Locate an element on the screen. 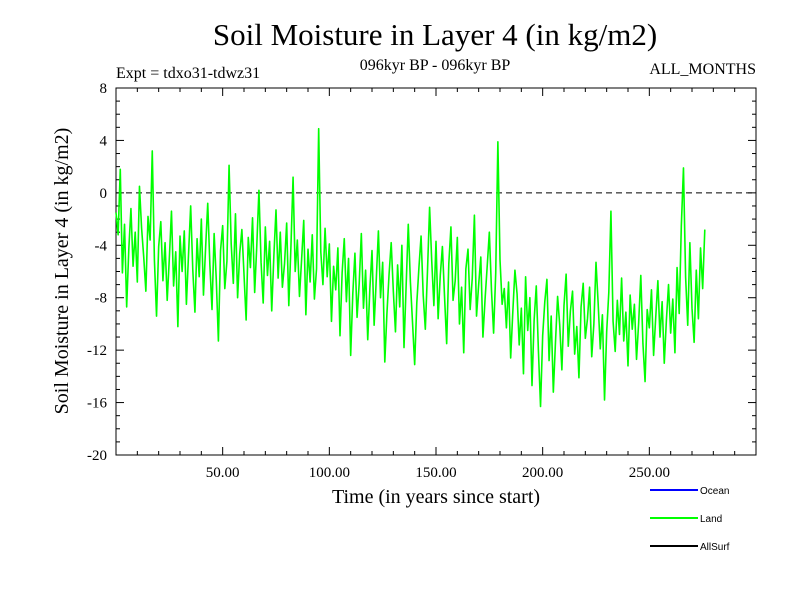 The width and height of the screenshot is (800, 600). x-tick-label: 200.00 is located at coordinates (542, 473).